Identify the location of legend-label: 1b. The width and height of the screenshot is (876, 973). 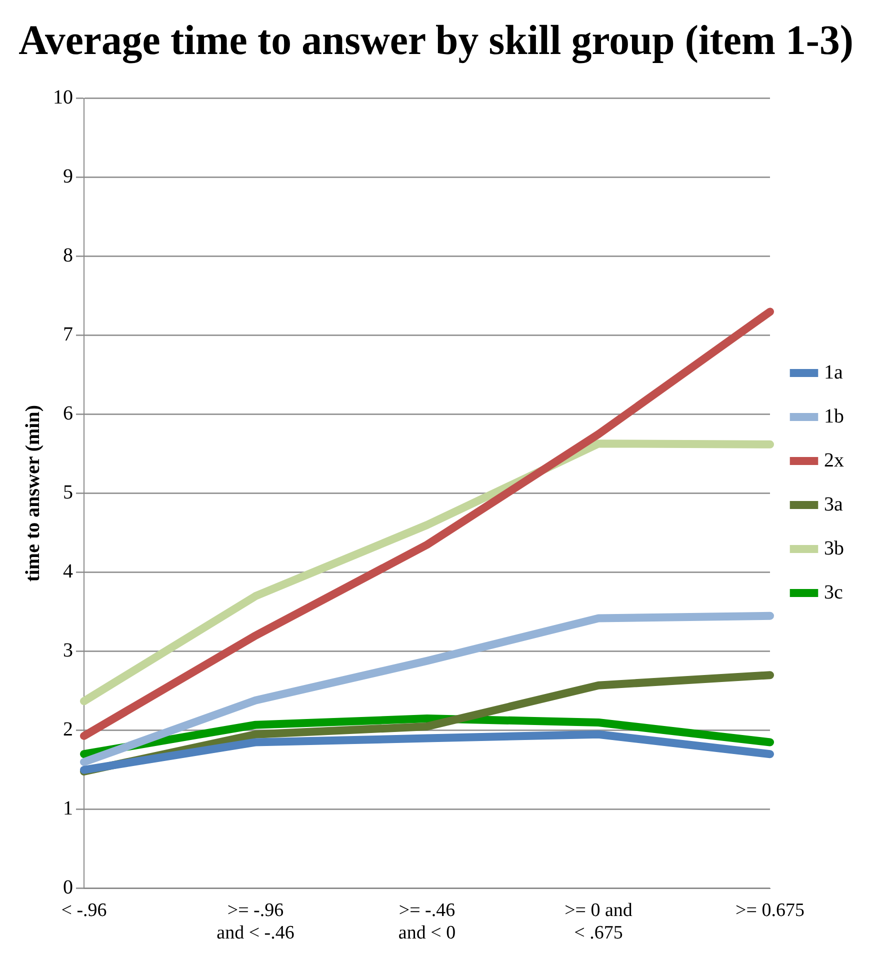
(834, 416).